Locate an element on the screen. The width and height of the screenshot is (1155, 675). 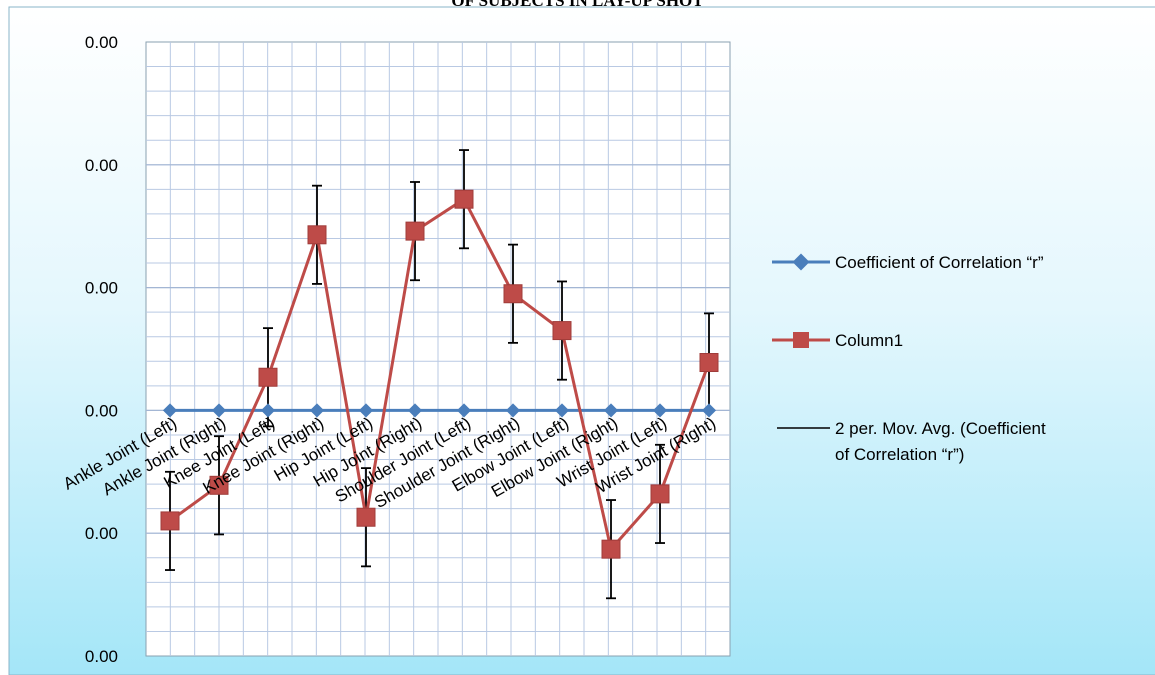
legend-label-trendline-line-1: 2 per. Mov. Avg. (Coefficient is located at coordinates (940, 428).